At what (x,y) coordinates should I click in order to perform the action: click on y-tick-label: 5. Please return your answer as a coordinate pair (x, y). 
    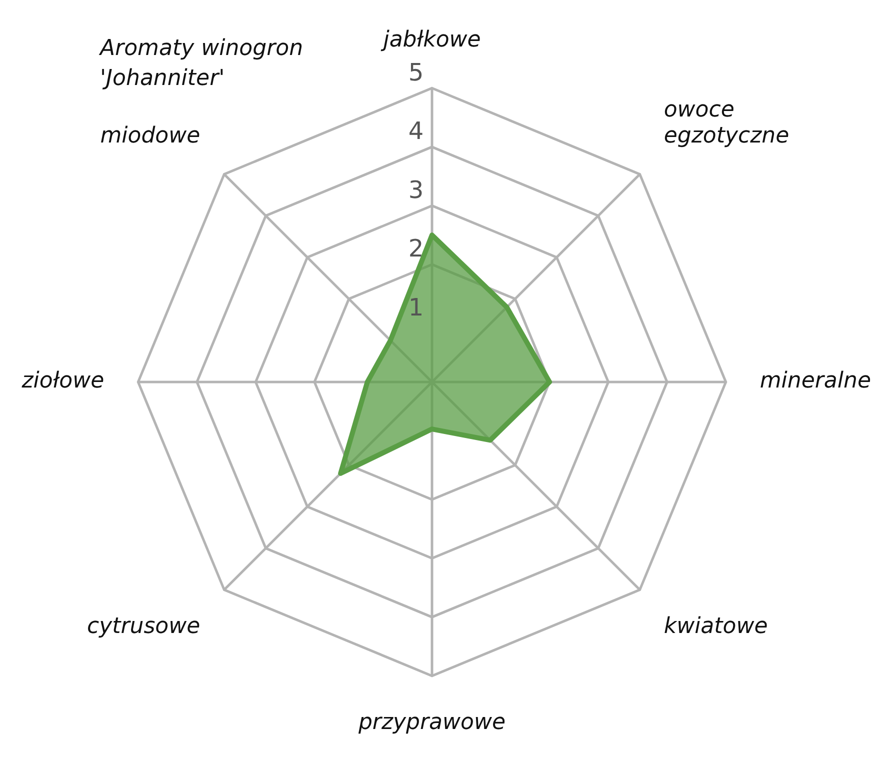
    Looking at the image, I should click on (416, 72).